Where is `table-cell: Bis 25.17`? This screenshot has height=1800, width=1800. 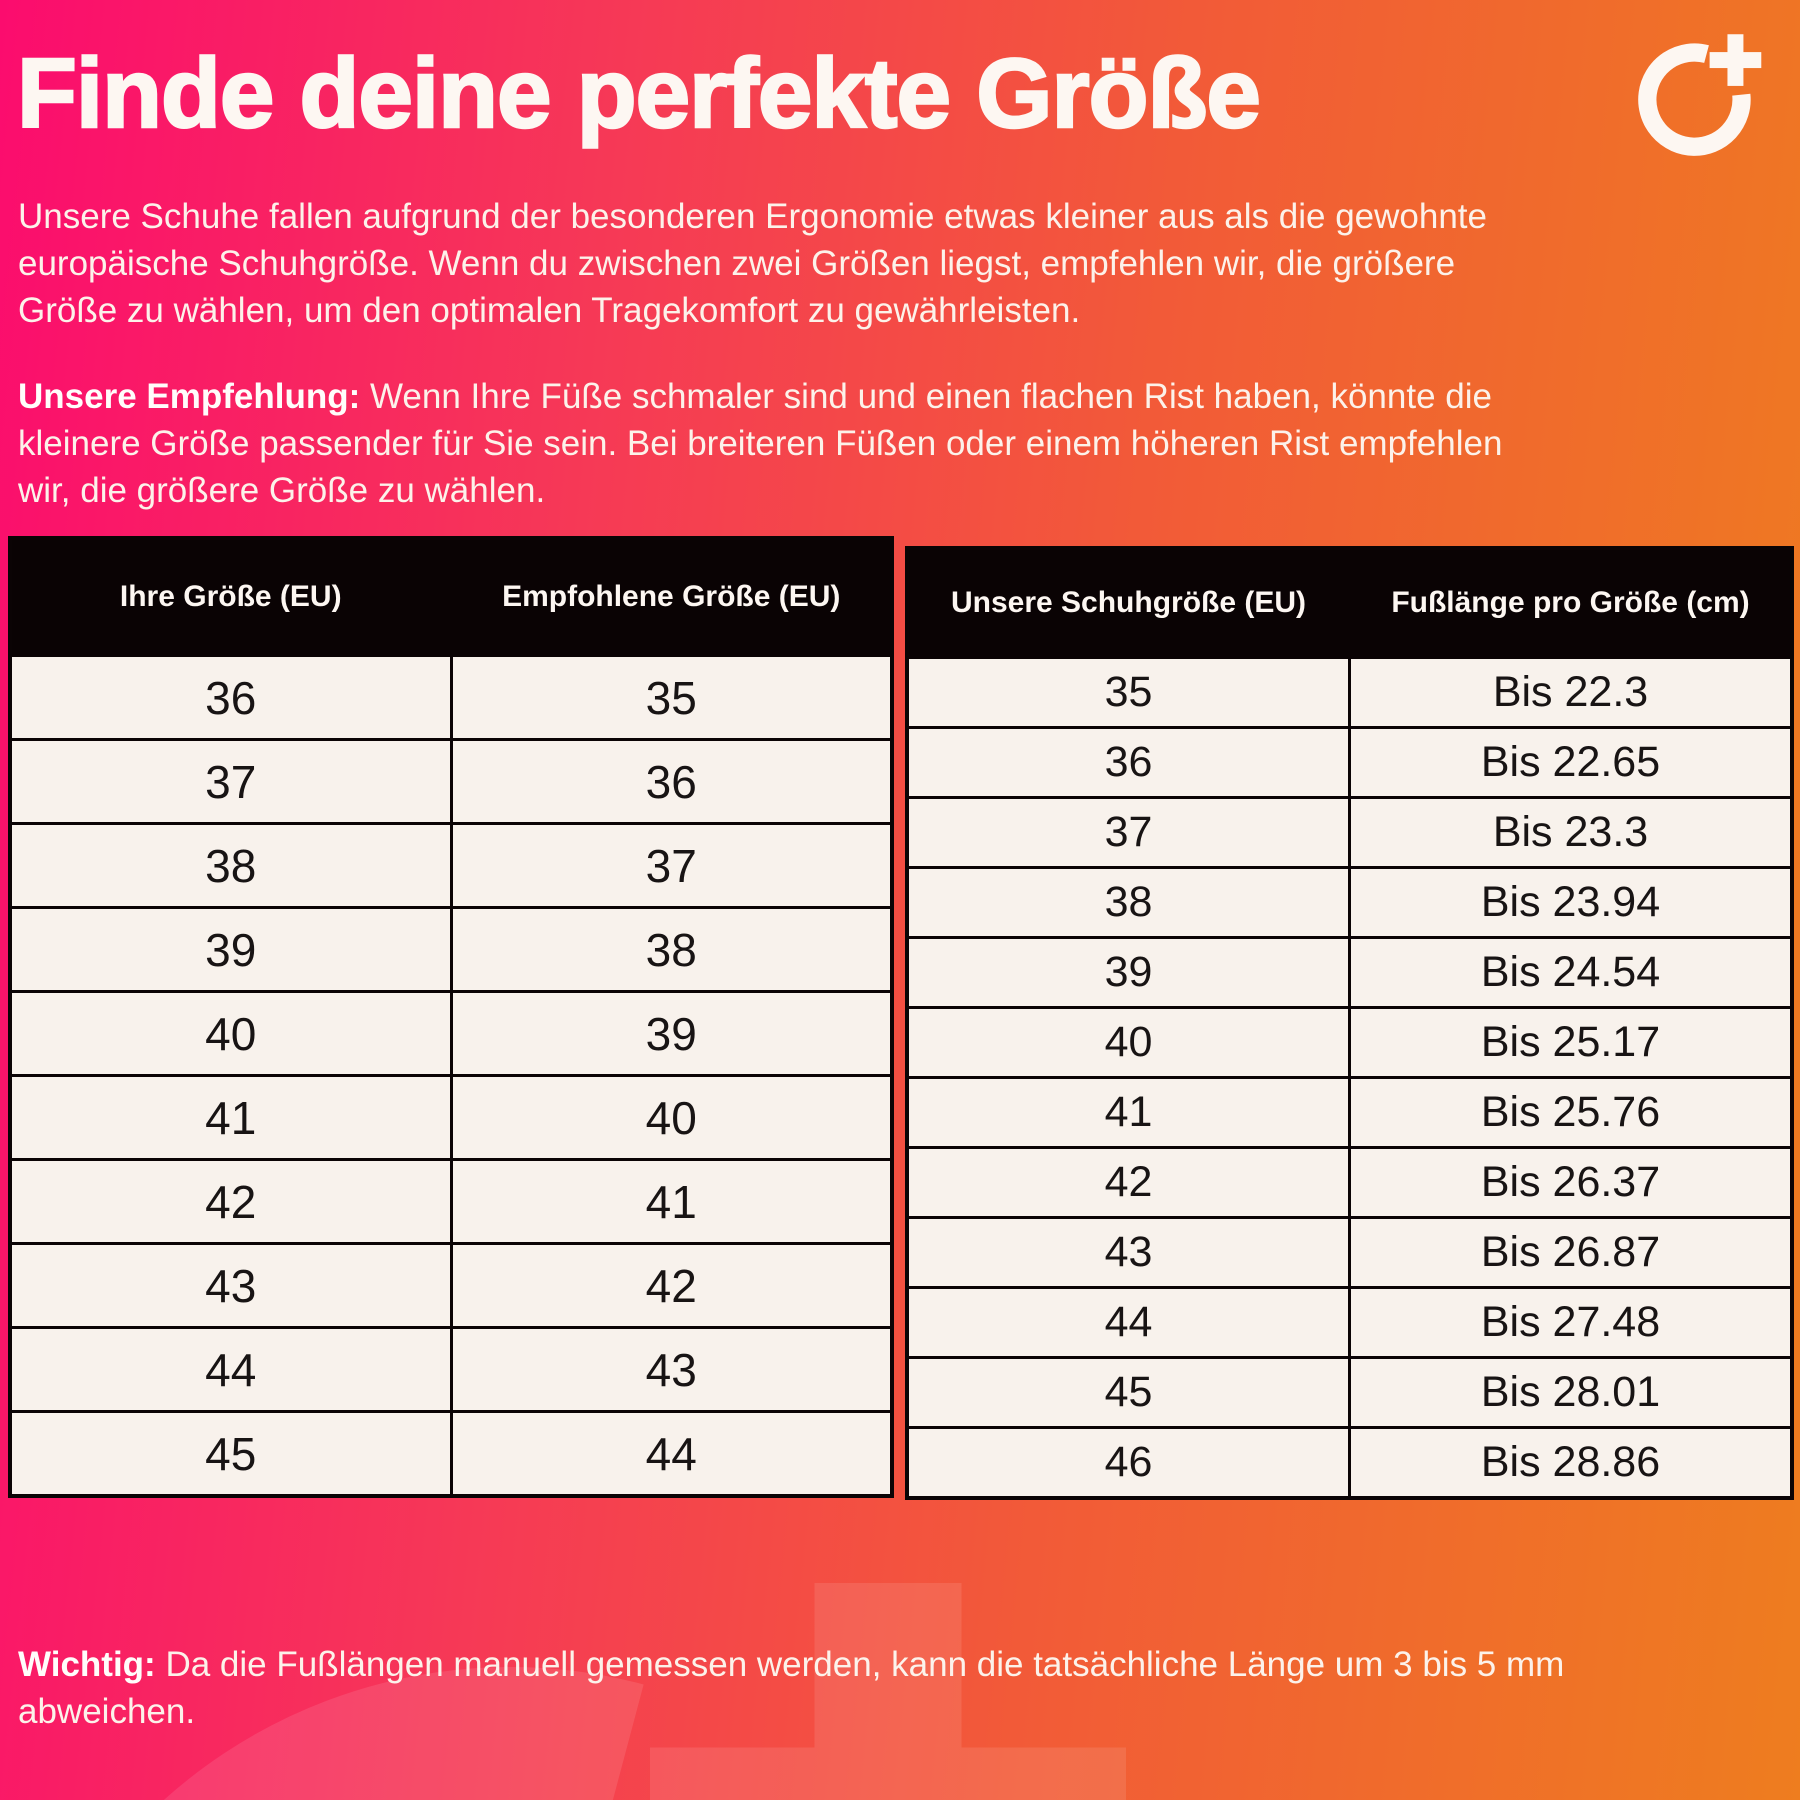
table-cell: Bis 25.17 is located at coordinates (1571, 1042).